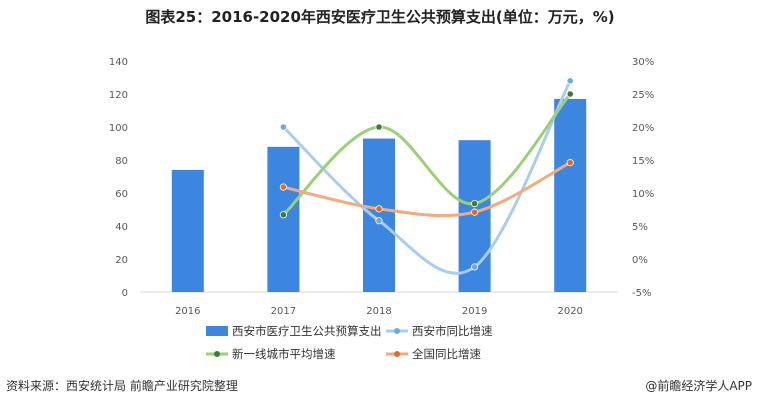 The image size is (760, 404). Describe the element at coordinates (187, 230) in the screenshot. I see `bar-2016` at that location.